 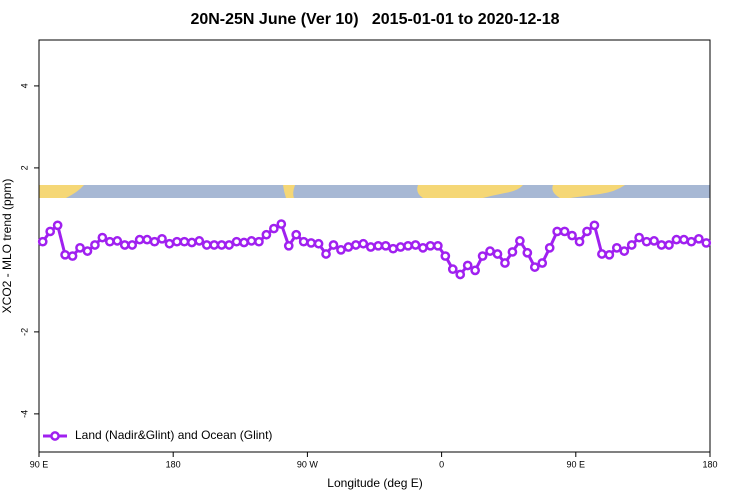 What do you see at coordinates (24, 167) in the screenshot?
I see `y-tick-label: 2` at bounding box center [24, 167].